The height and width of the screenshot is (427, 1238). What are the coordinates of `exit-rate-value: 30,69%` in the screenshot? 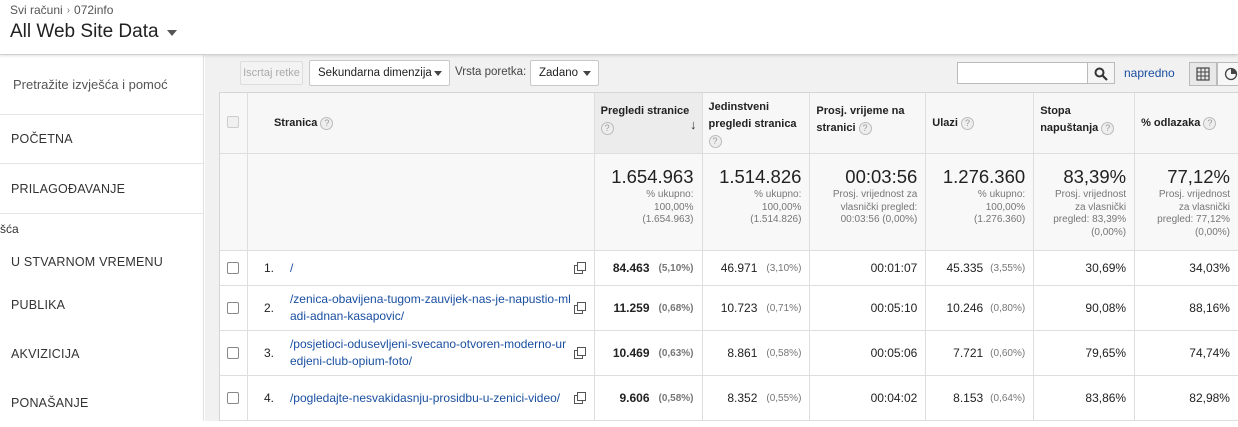 It's located at (1106, 268).